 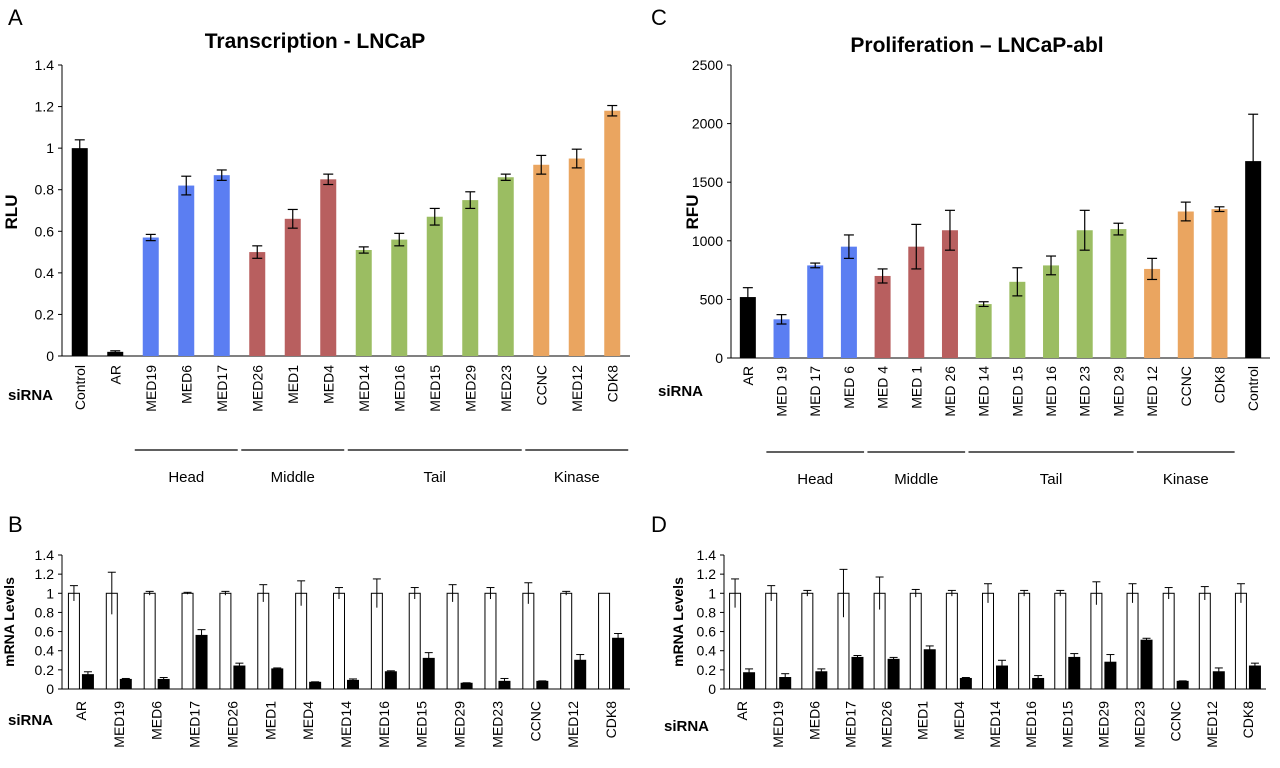 What do you see at coordinates (45, 190) in the screenshot?
I see `y-tick-label: 0.8` at bounding box center [45, 190].